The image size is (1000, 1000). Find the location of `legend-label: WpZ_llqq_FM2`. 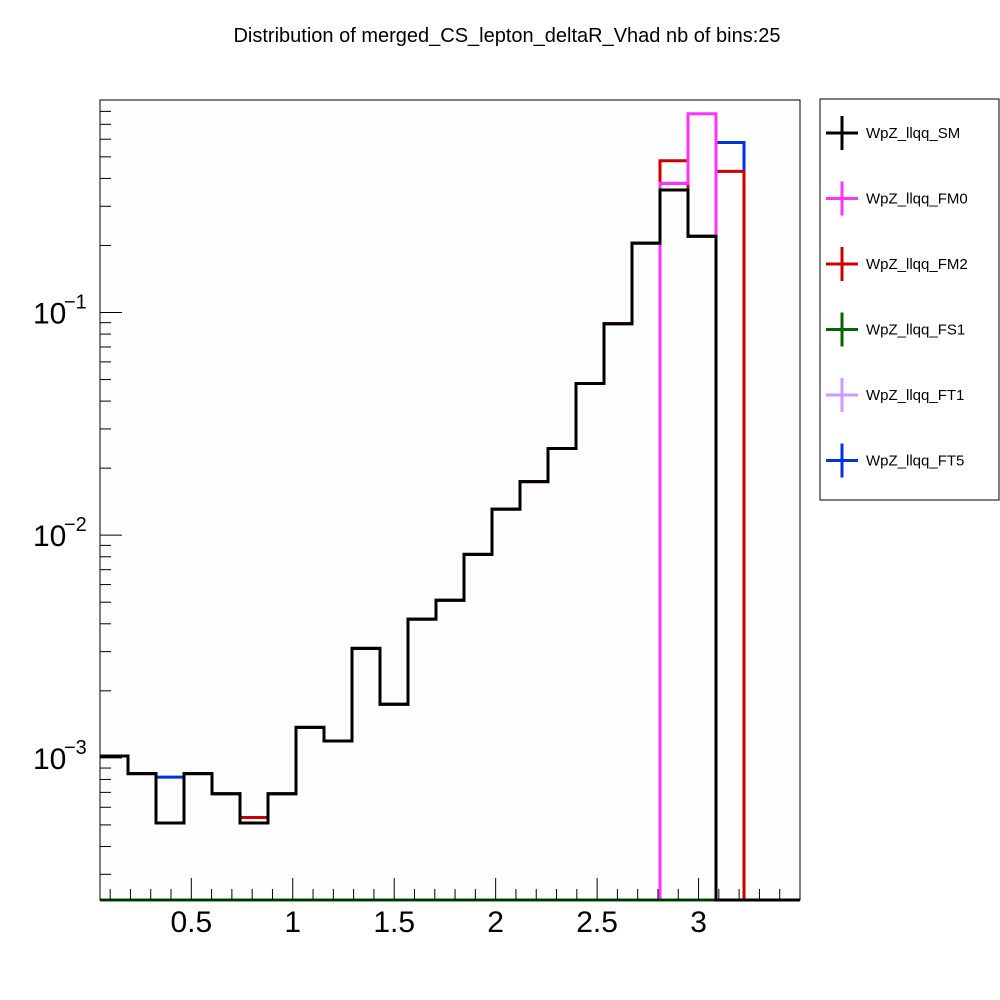

legend-label: WpZ_llqq_FM2 is located at coordinates (917, 264).